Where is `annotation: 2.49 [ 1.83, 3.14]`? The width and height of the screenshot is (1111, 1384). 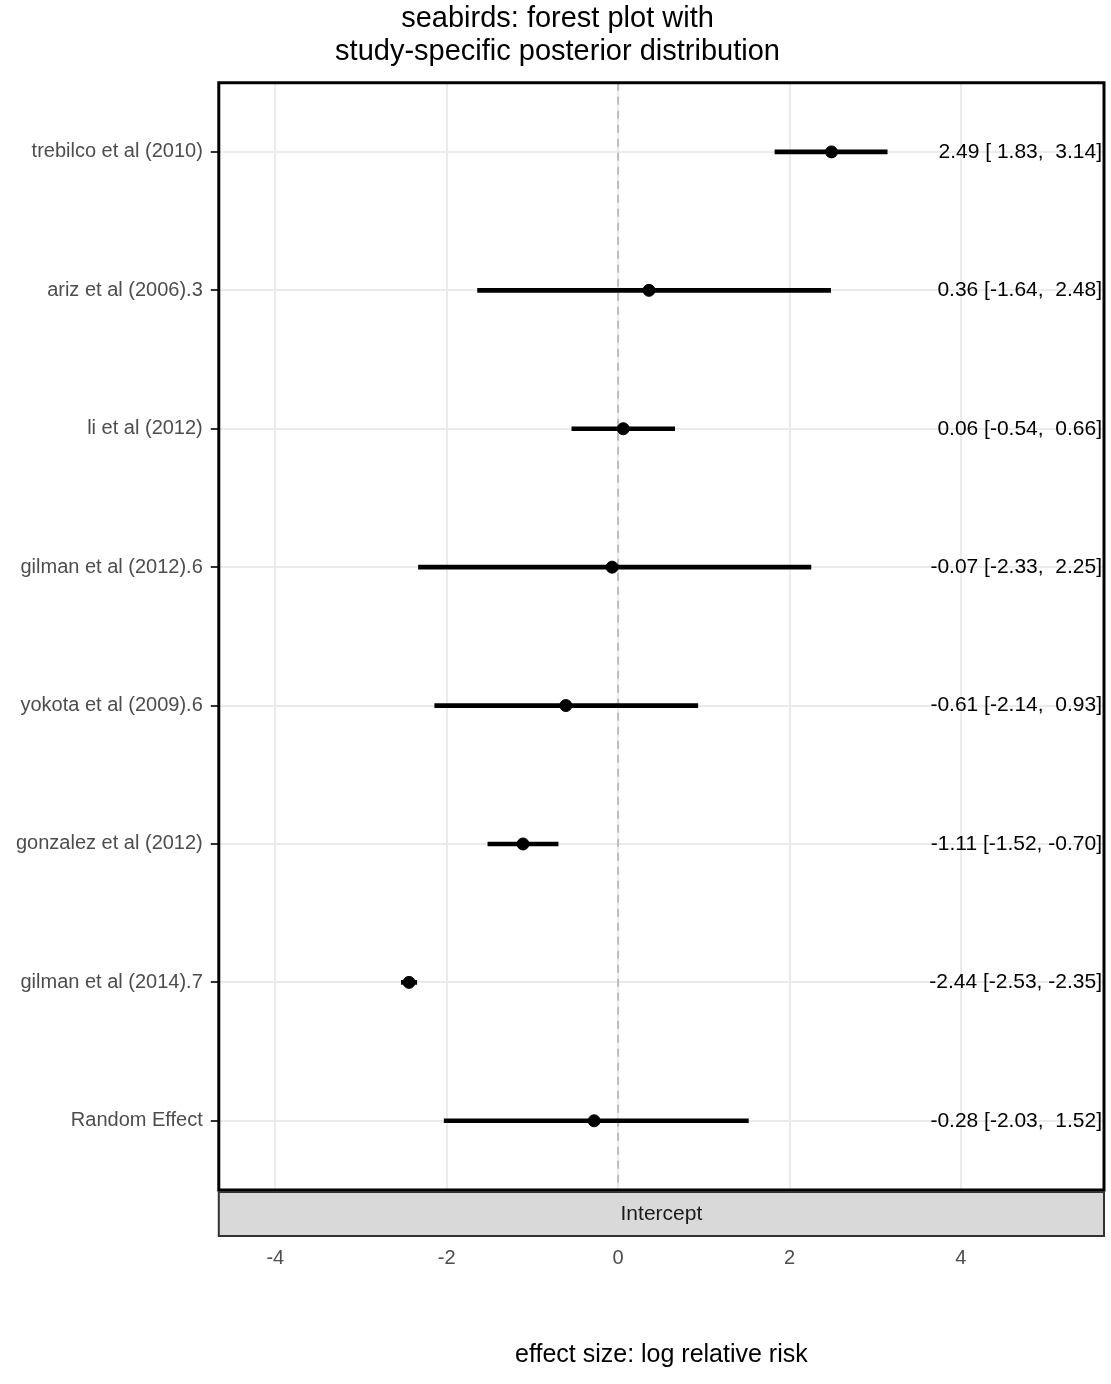 annotation: 2.49 [ 1.83, 3.14] is located at coordinates (1020, 150).